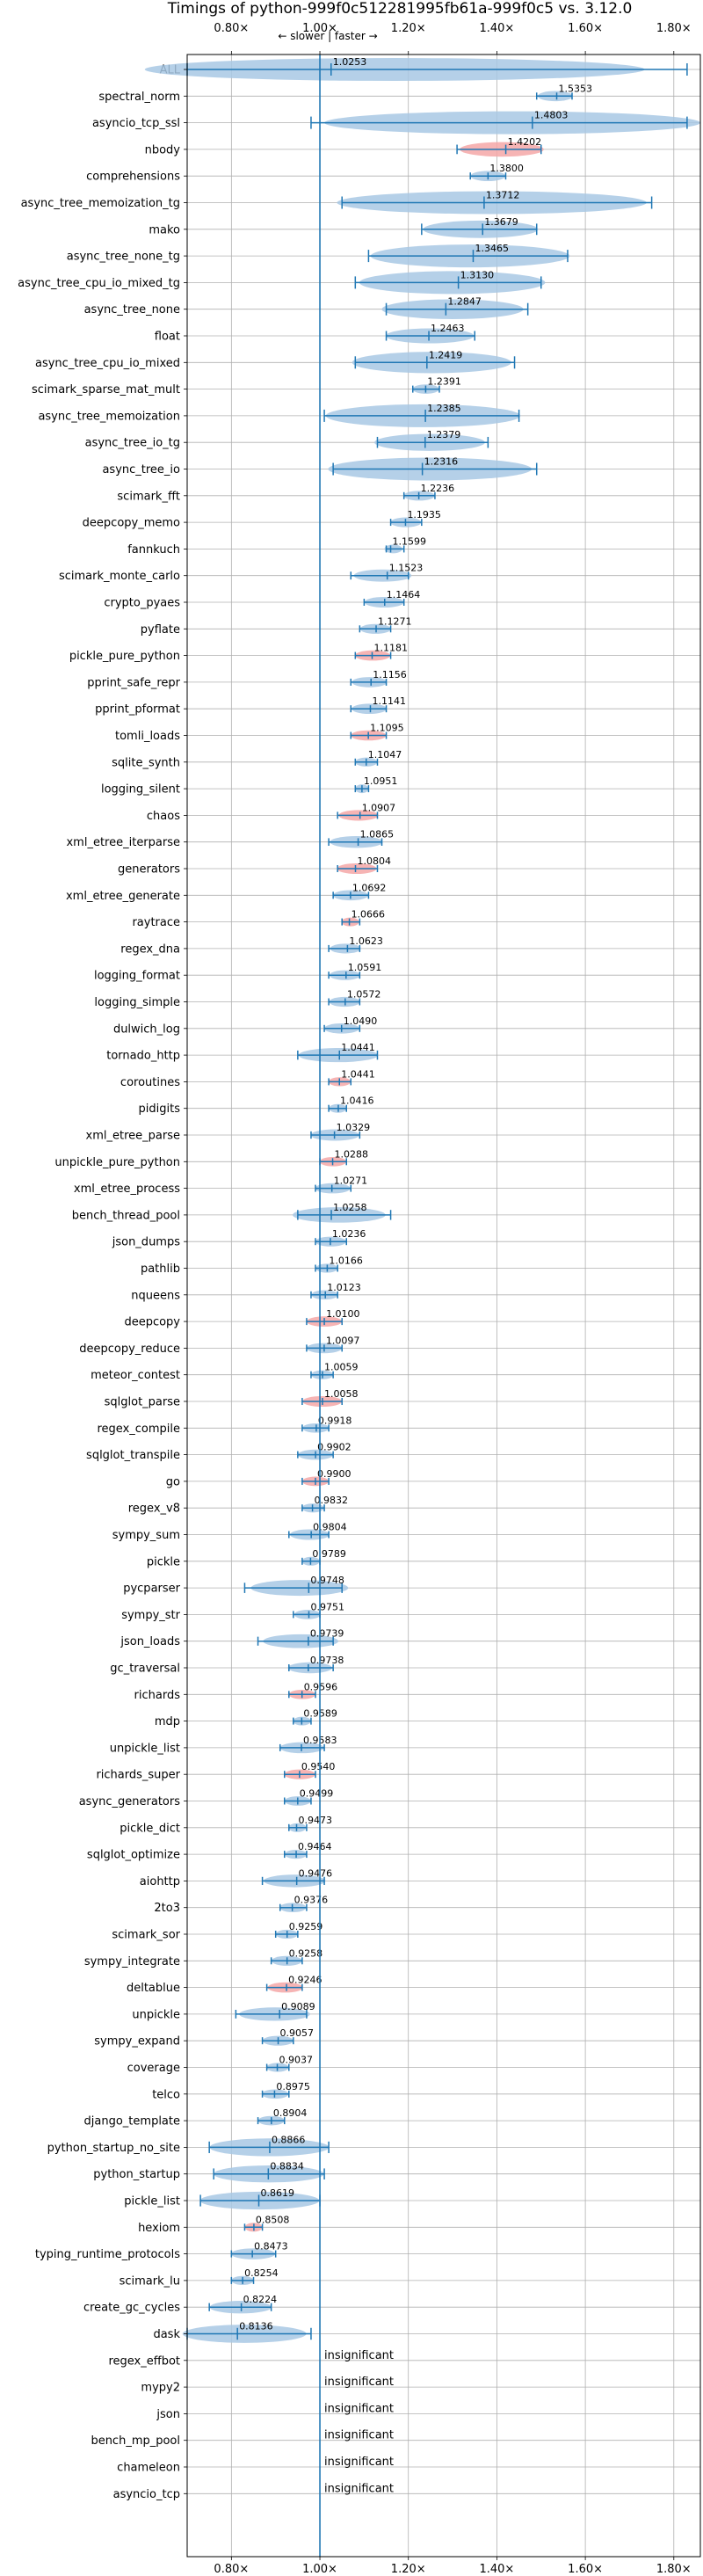  Describe the element at coordinates (410, 541) in the screenshot. I see `value-label: 1.1599` at that location.